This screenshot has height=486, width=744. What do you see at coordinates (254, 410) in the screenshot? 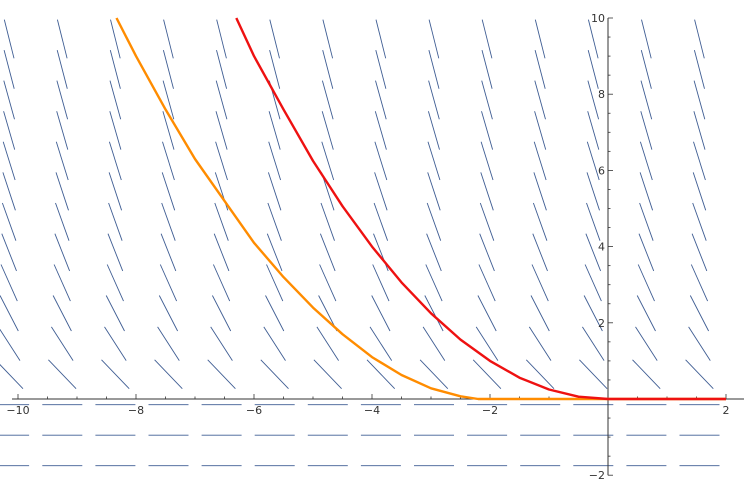
I see `x-tick-label: −6` at bounding box center [254, 410].